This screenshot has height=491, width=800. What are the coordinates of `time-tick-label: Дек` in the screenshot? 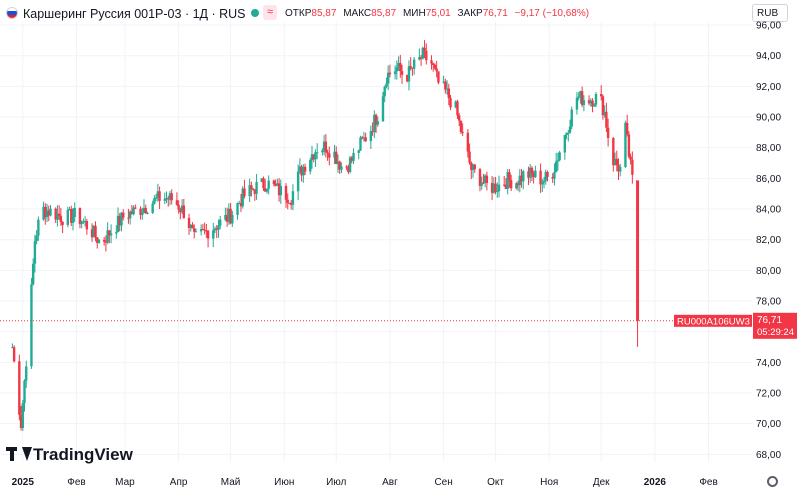 It's located at (601, 482).